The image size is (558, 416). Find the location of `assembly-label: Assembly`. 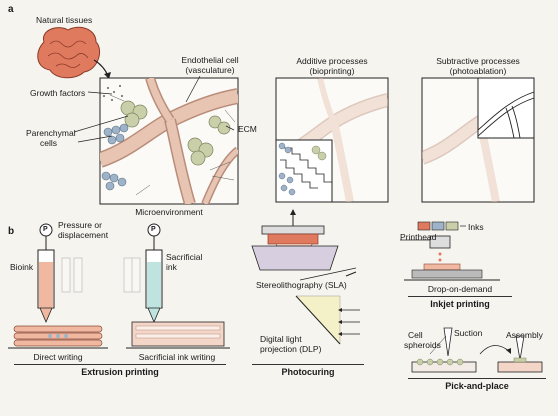

assembly-label: Assembly is located at coordinates (524, 335).